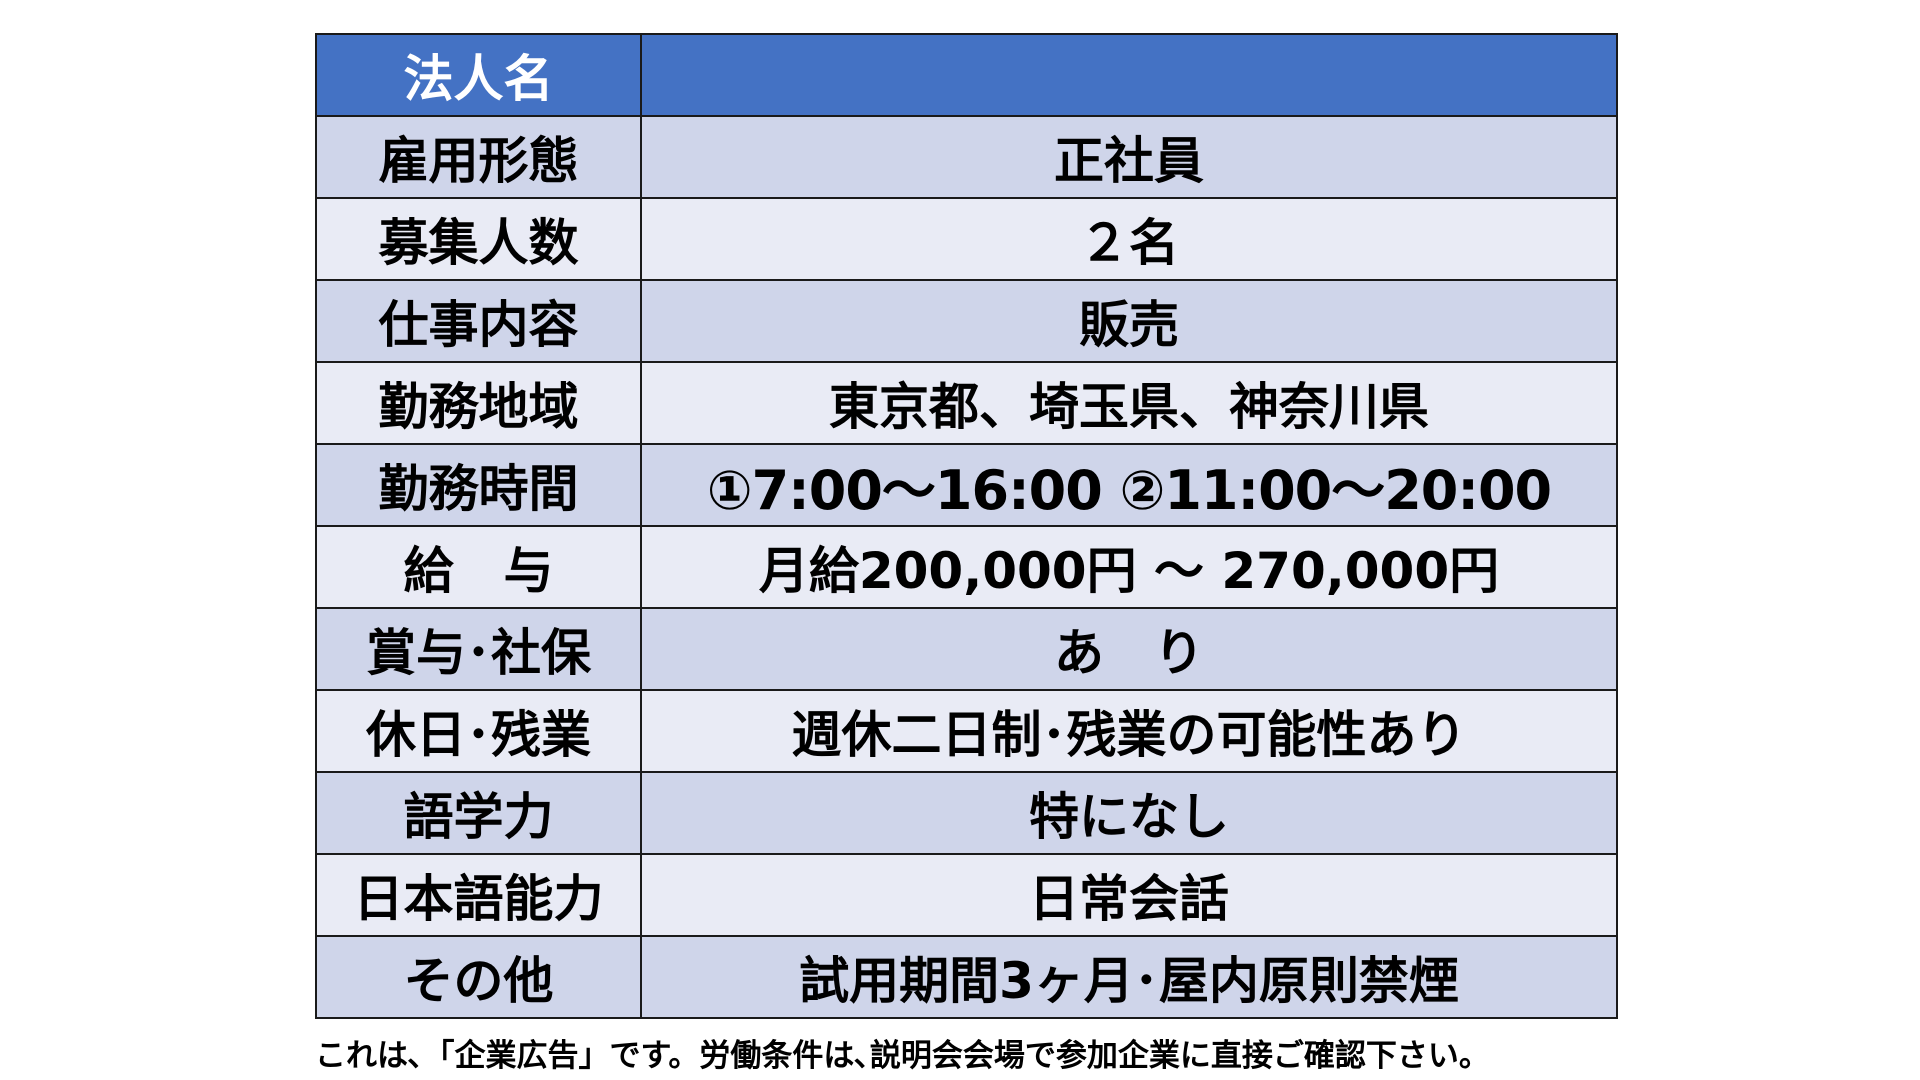 This screenshot has width=1920, height=1080. What do you see at coordinates (1129, 649) in the screenshot?
I see `row-value: あ り` at bounding box center [1129, 649].